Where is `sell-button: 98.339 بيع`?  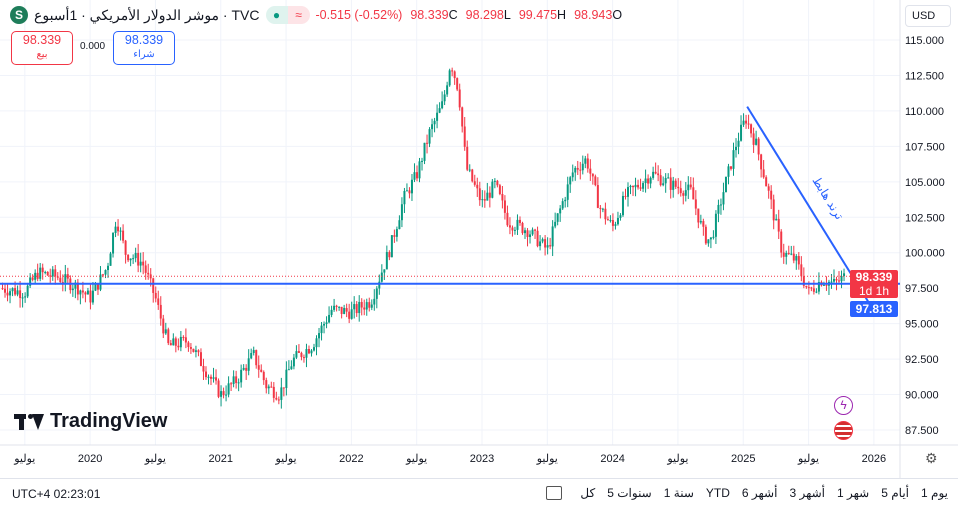
sell-button: 98.339 بيع is located at coordinates (42, 48).